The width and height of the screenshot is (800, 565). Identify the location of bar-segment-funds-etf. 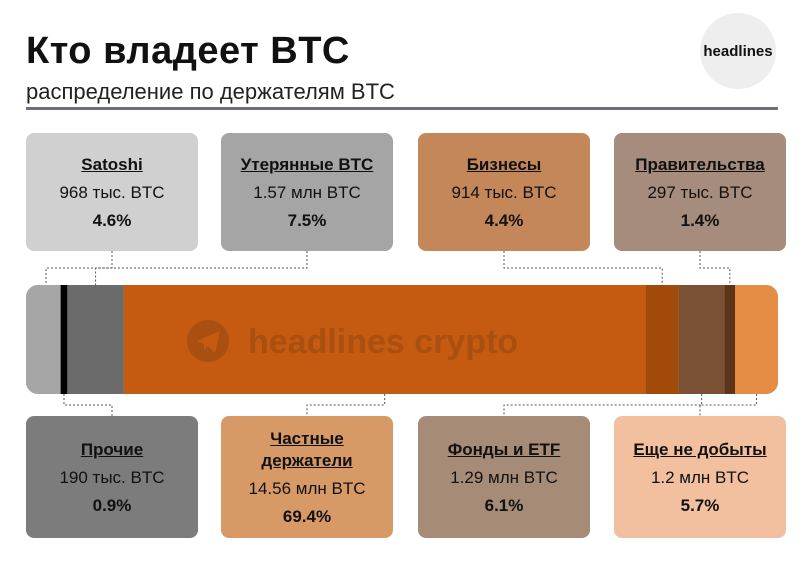
(701, 339).